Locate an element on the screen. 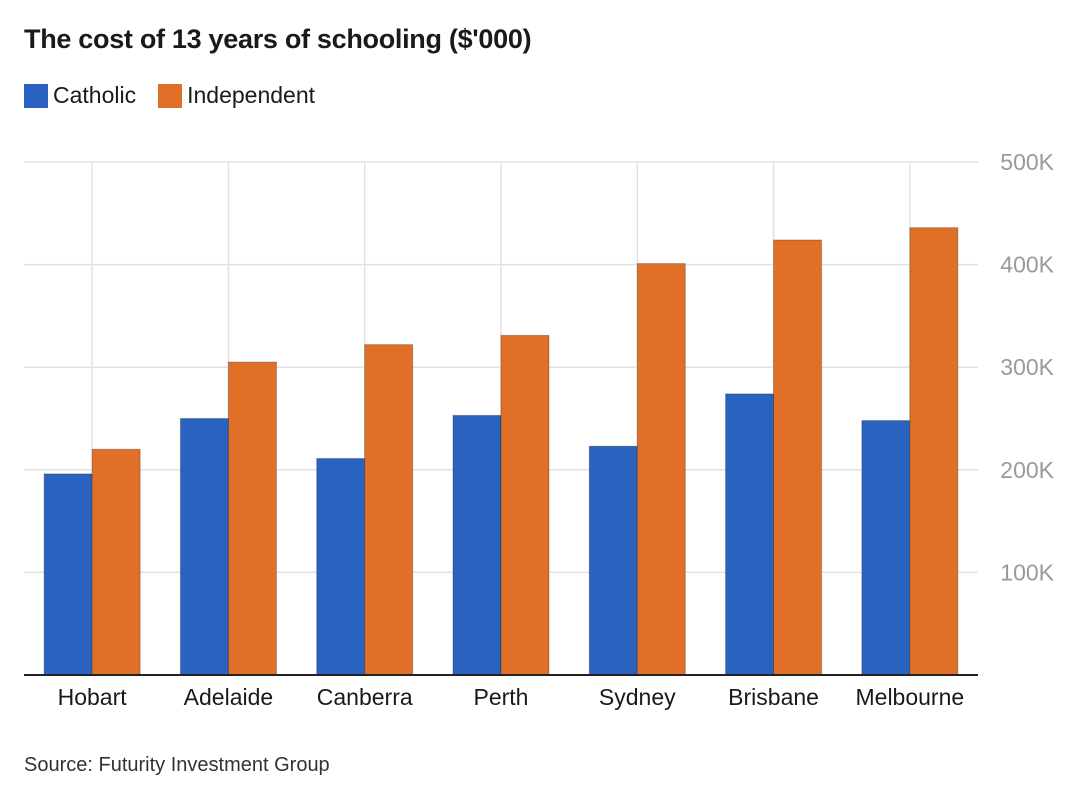  legend-label-catholic: Catholic is located at coordinates (95, 95).